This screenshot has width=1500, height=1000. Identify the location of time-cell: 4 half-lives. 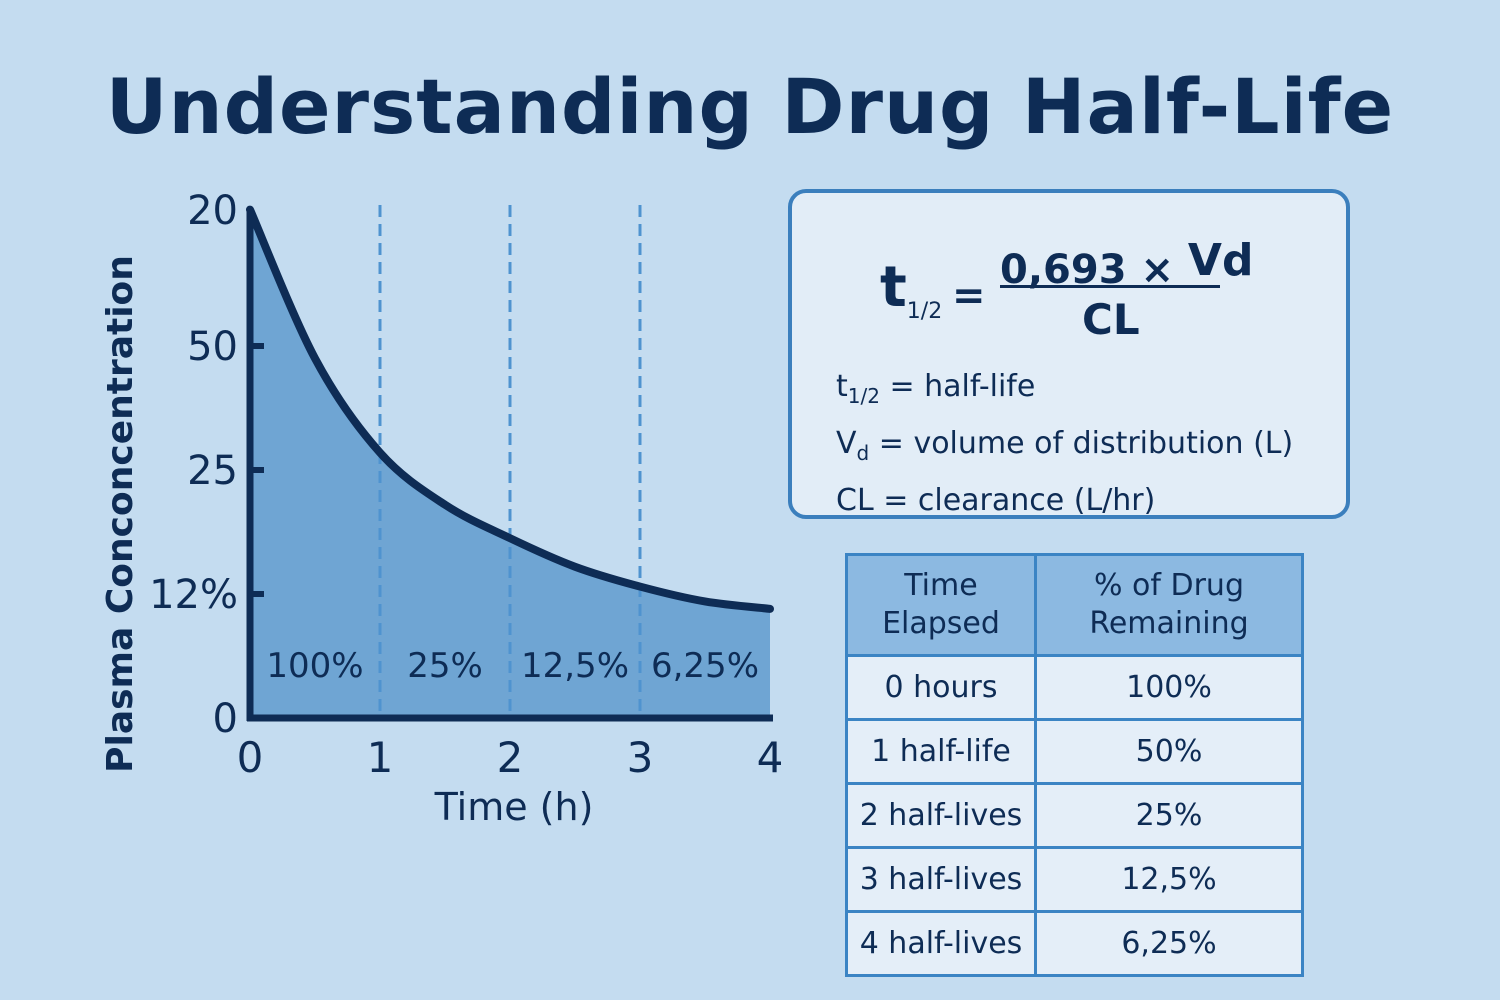
(941, 943).